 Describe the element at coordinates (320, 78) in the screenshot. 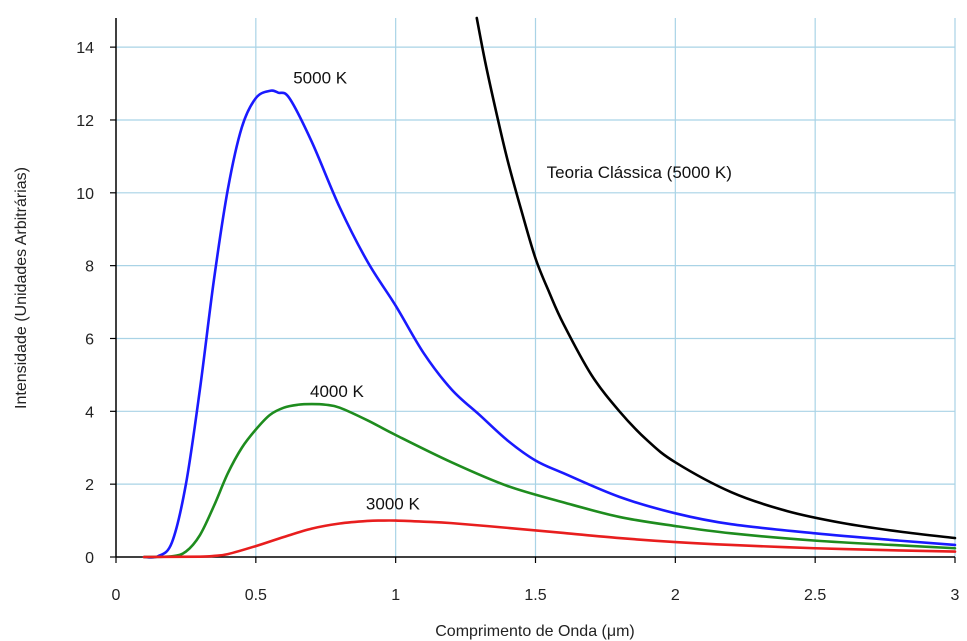

I see `curve-label: 5000 K` at that location.